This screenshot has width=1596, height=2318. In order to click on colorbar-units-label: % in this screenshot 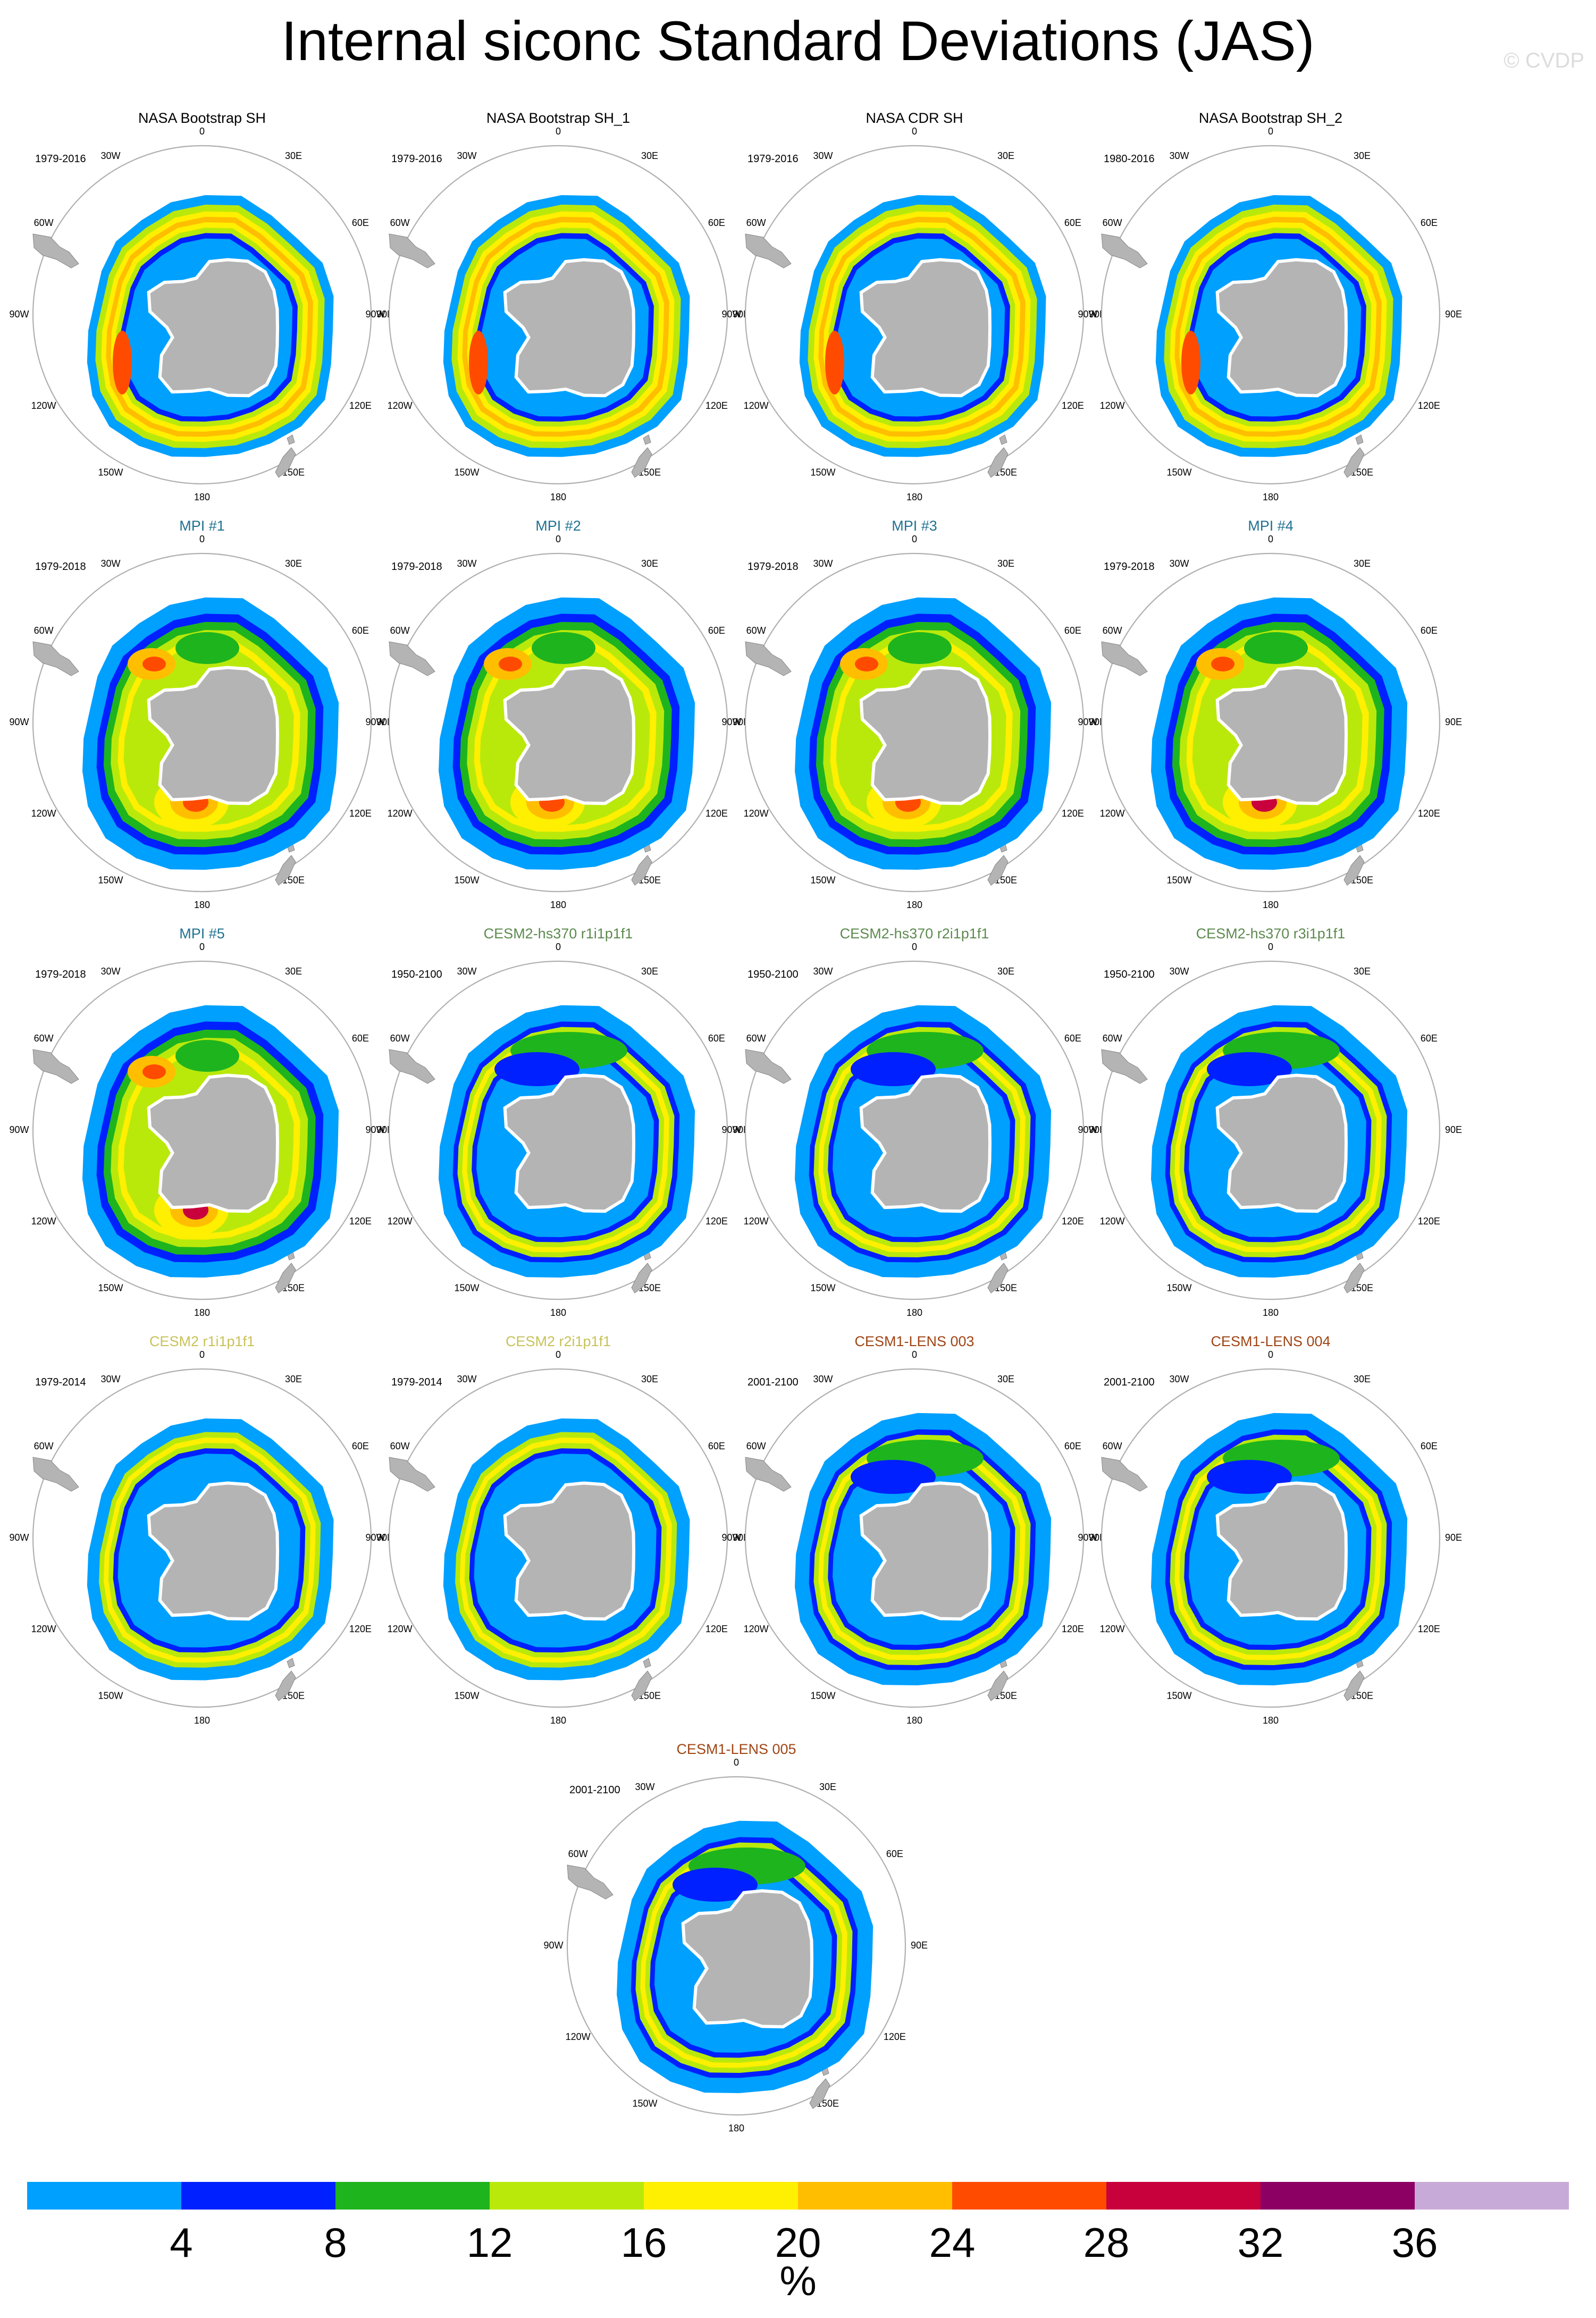, I will do `click(798, 2280)`.